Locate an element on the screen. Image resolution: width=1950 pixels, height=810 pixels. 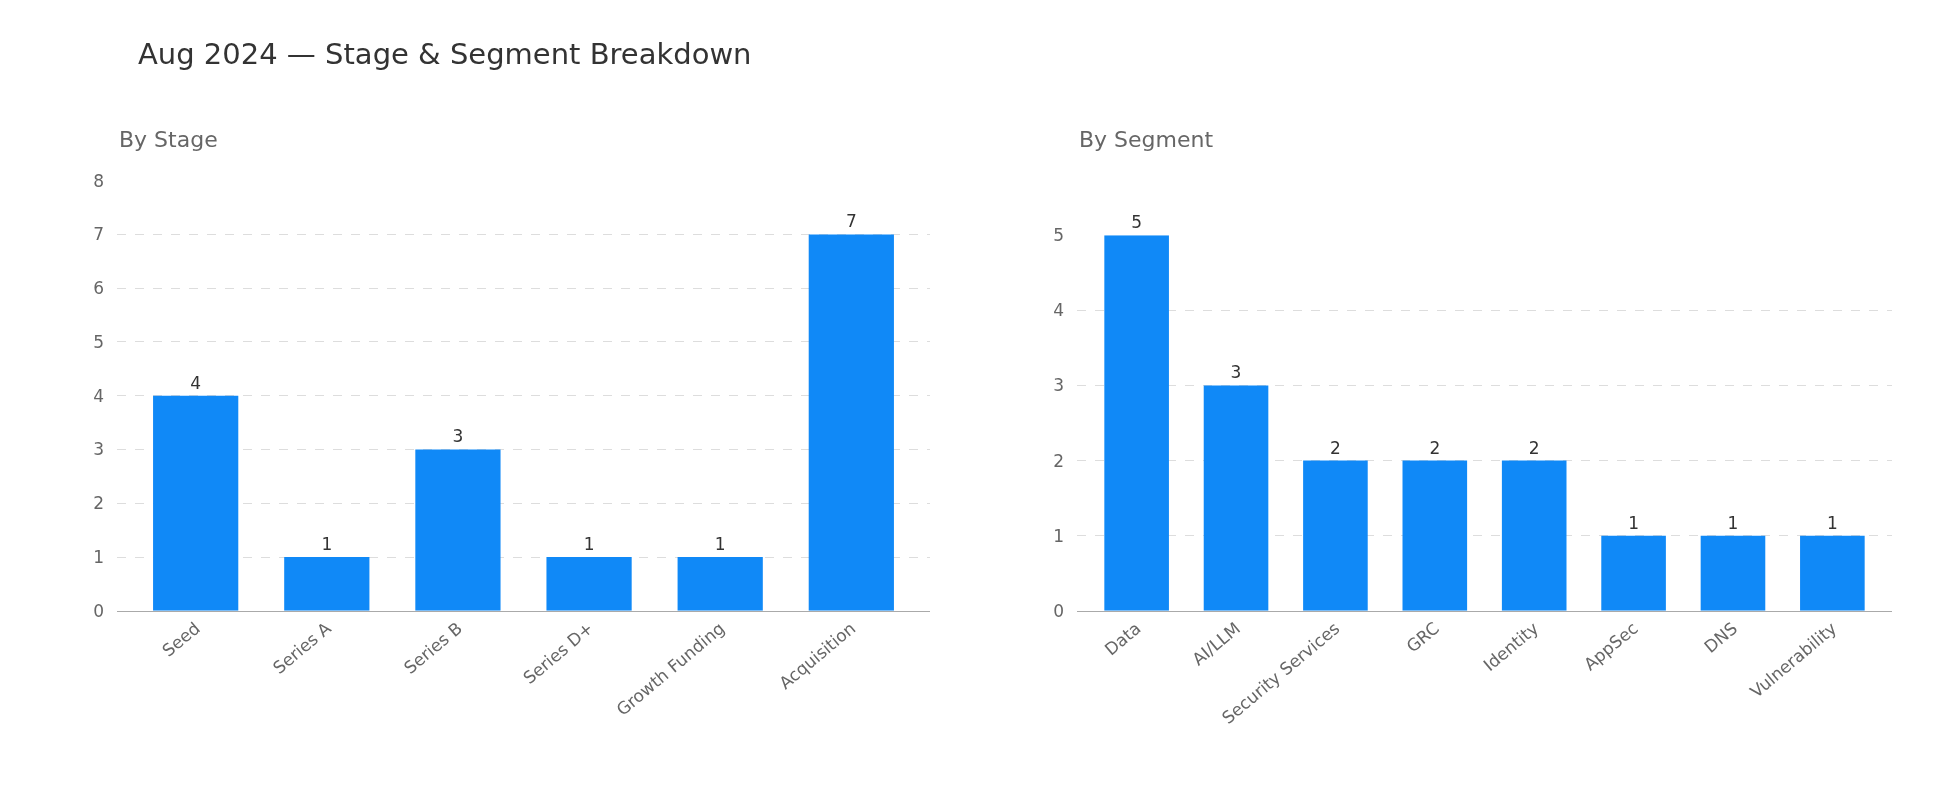
chart-title: Aug 2024 — Stage & Segment Breakdown is located at coordinates (445, 54).